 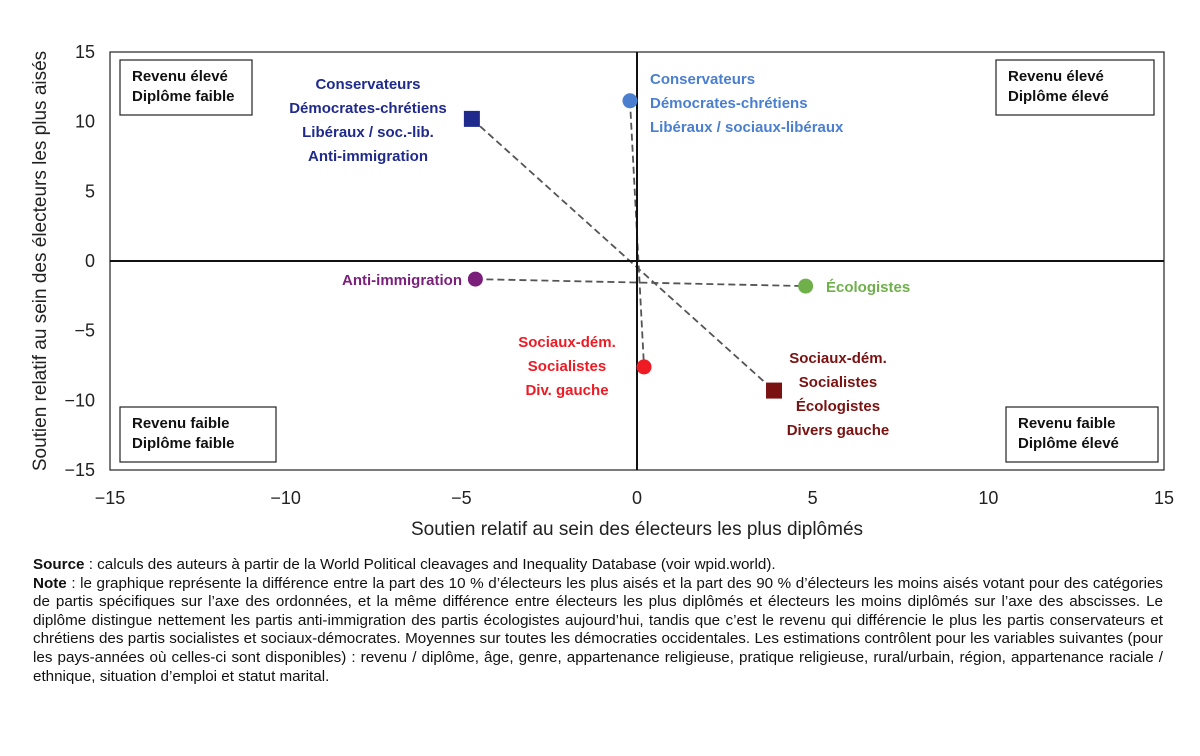 What do you see at coordinates (110, 498) in the screenshot?
I see `x-tick-label: −15` at bounding box center [110, 498].